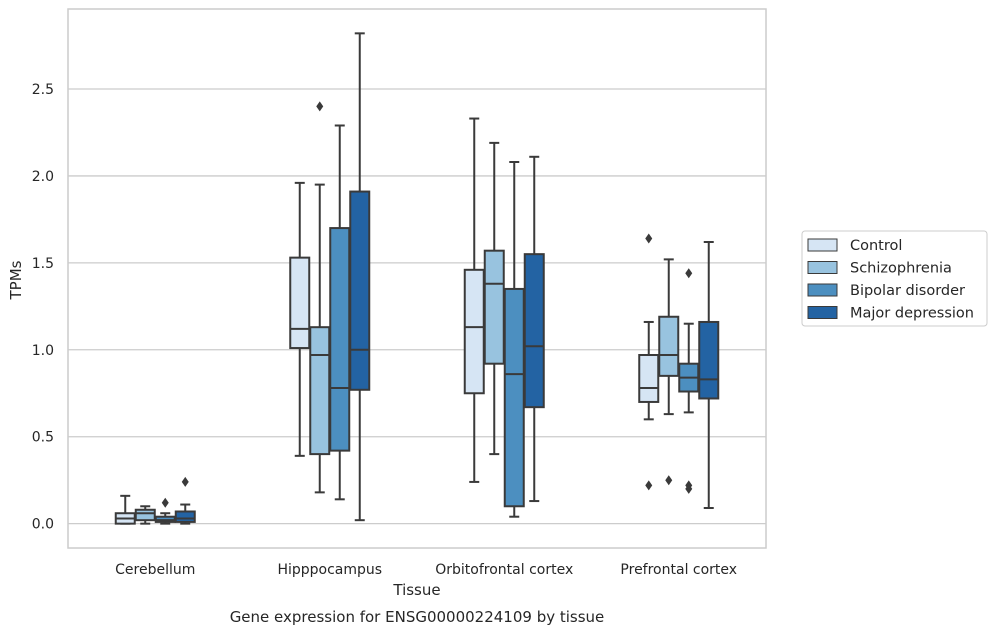 Image resolution: width=997 pixels, height=634 pixels. What do you see at coordinates (678, 570) in the screenshot?
I see `x-tick-label: Prefrontal cortex` at bounding box center [678, 570].